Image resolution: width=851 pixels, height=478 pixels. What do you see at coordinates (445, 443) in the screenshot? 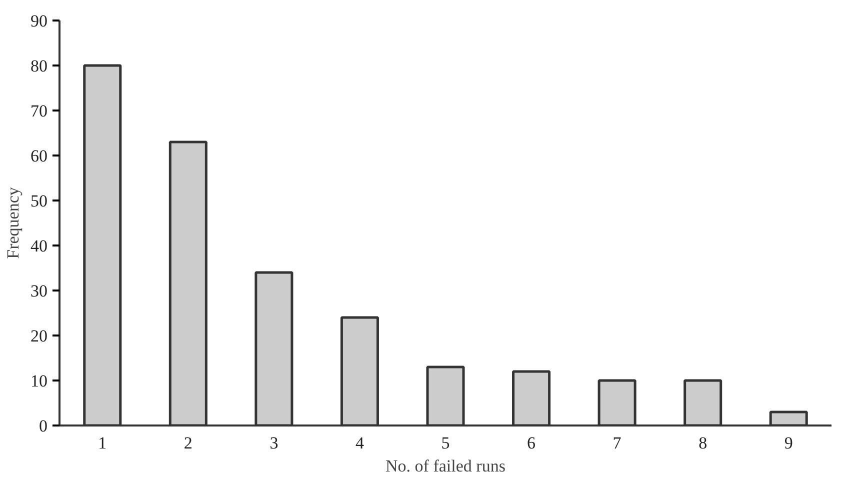
I see `x-tick-label: 5` at bounding box center [445, 443].